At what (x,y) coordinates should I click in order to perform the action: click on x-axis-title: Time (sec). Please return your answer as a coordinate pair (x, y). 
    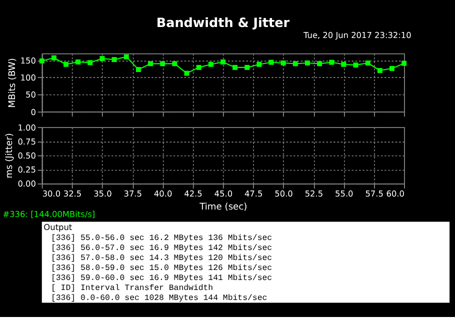
    Looking at the image, I should click on (223, 207).